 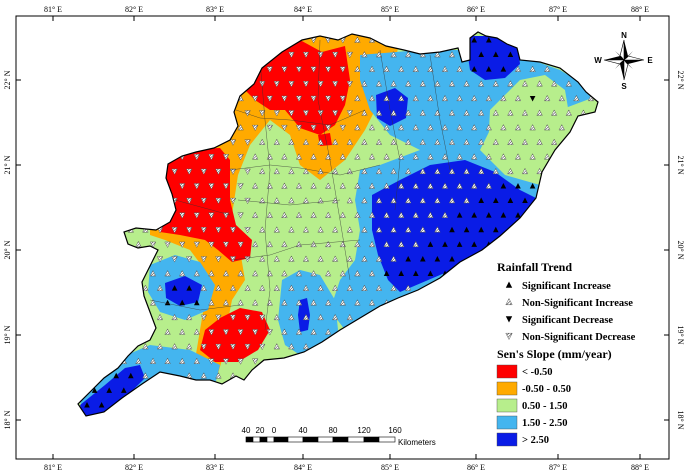 I want to click on trend-legend-title: Rainfall Trend, so click(x=534, y=267).